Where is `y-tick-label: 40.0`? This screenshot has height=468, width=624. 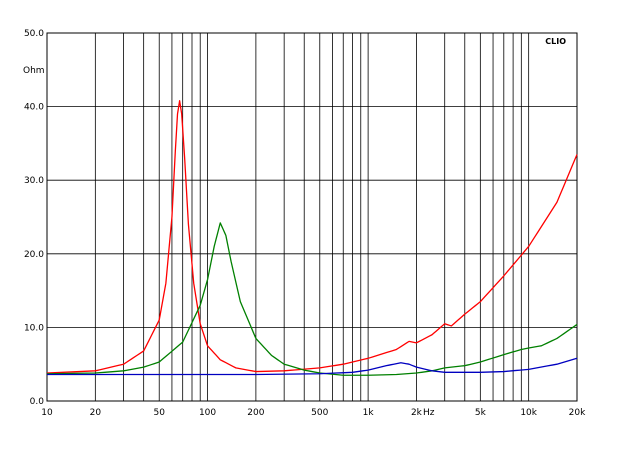 y-tick-label: 40.0 is located at coordinates (34, 108).